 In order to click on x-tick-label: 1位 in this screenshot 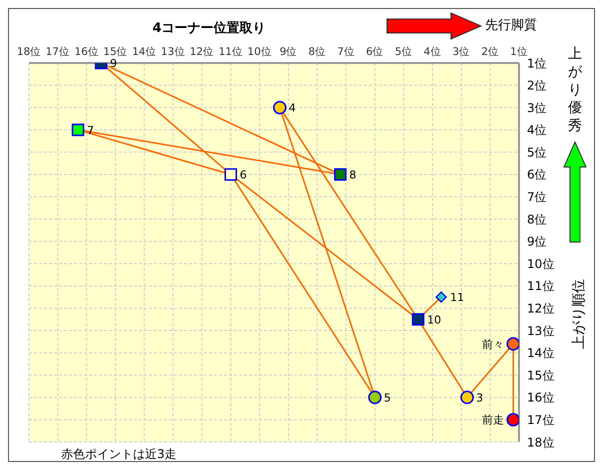, I will do `click(519, 52)`.